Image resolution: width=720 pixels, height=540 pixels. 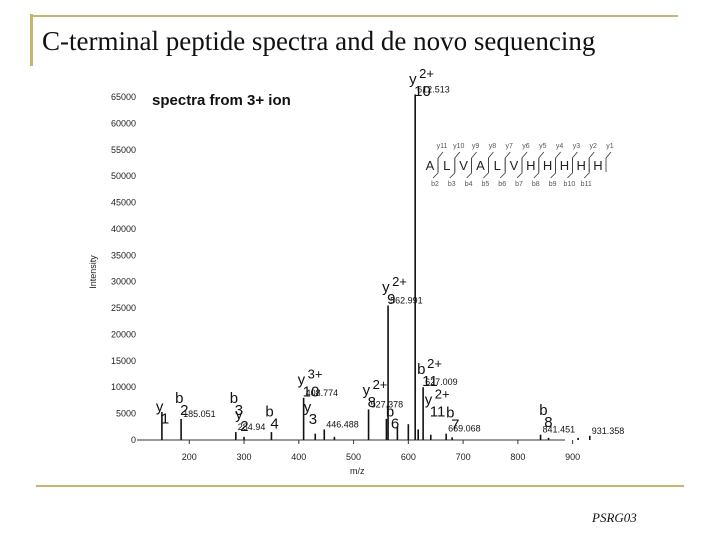 What do you see at coordinates (608, 431) in the screenshot?
I see `peak-label: 931.358` at bounding box center [608, 431].